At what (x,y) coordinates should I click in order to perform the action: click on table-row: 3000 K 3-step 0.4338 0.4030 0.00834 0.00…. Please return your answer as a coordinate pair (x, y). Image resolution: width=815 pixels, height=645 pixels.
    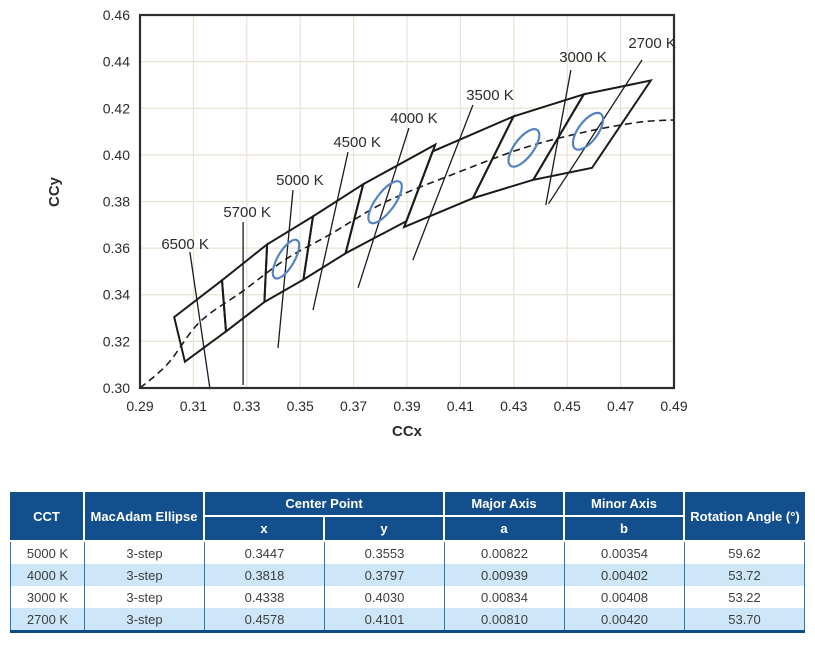
    Looking at the image, I should click on (408, 597).